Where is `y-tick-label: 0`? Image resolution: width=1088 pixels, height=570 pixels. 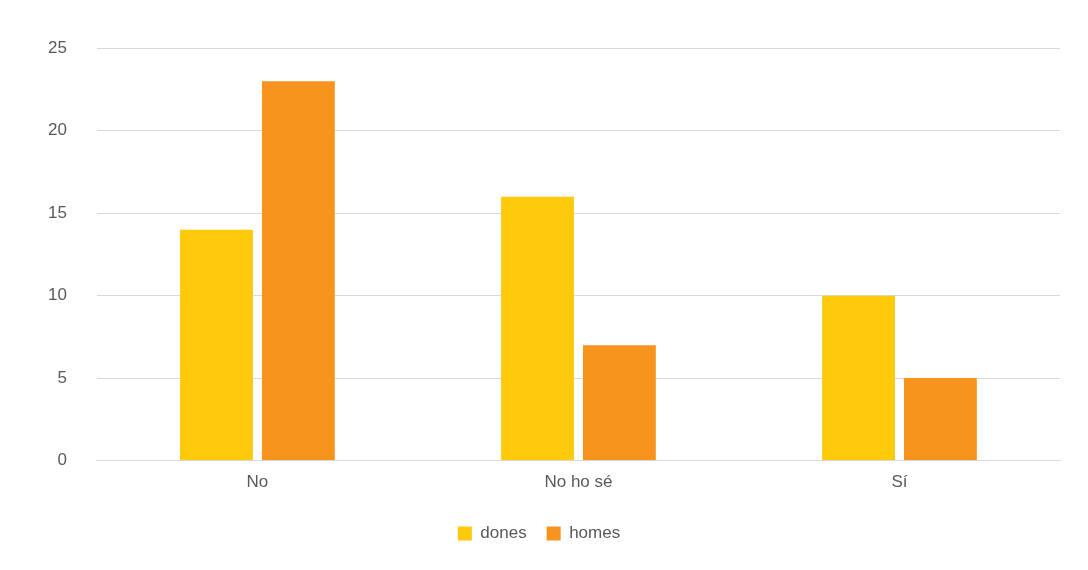 y-tick-label: 0 is located at coordinates (62, 460).